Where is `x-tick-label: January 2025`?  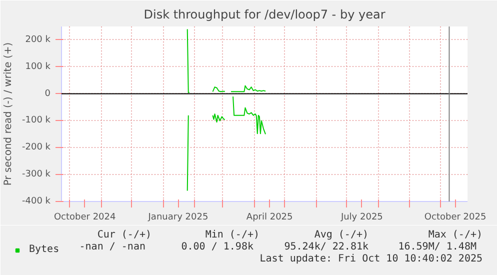 x-tick-label: January 2025 is located at coordinates (177, 217).